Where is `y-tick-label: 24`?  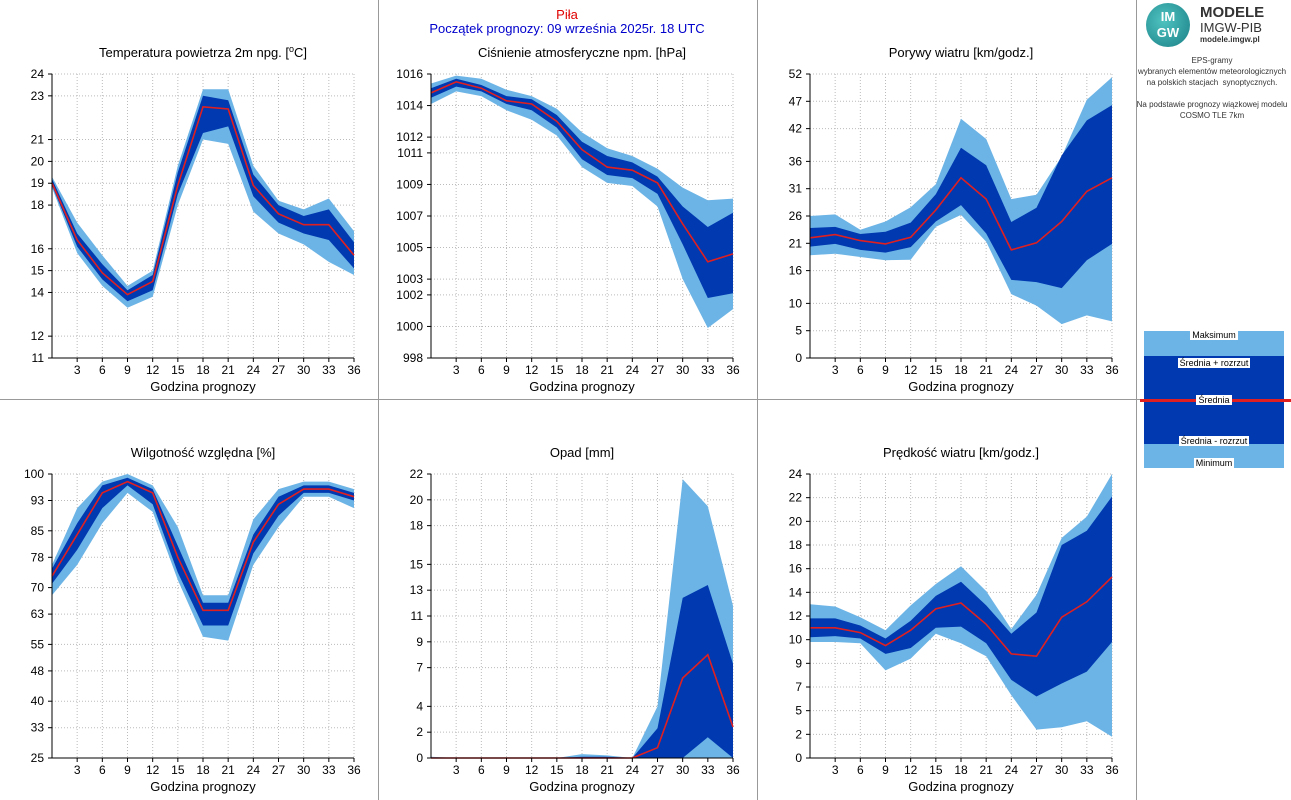 y-tick-label: 24 is located at coordinates (796, 474).